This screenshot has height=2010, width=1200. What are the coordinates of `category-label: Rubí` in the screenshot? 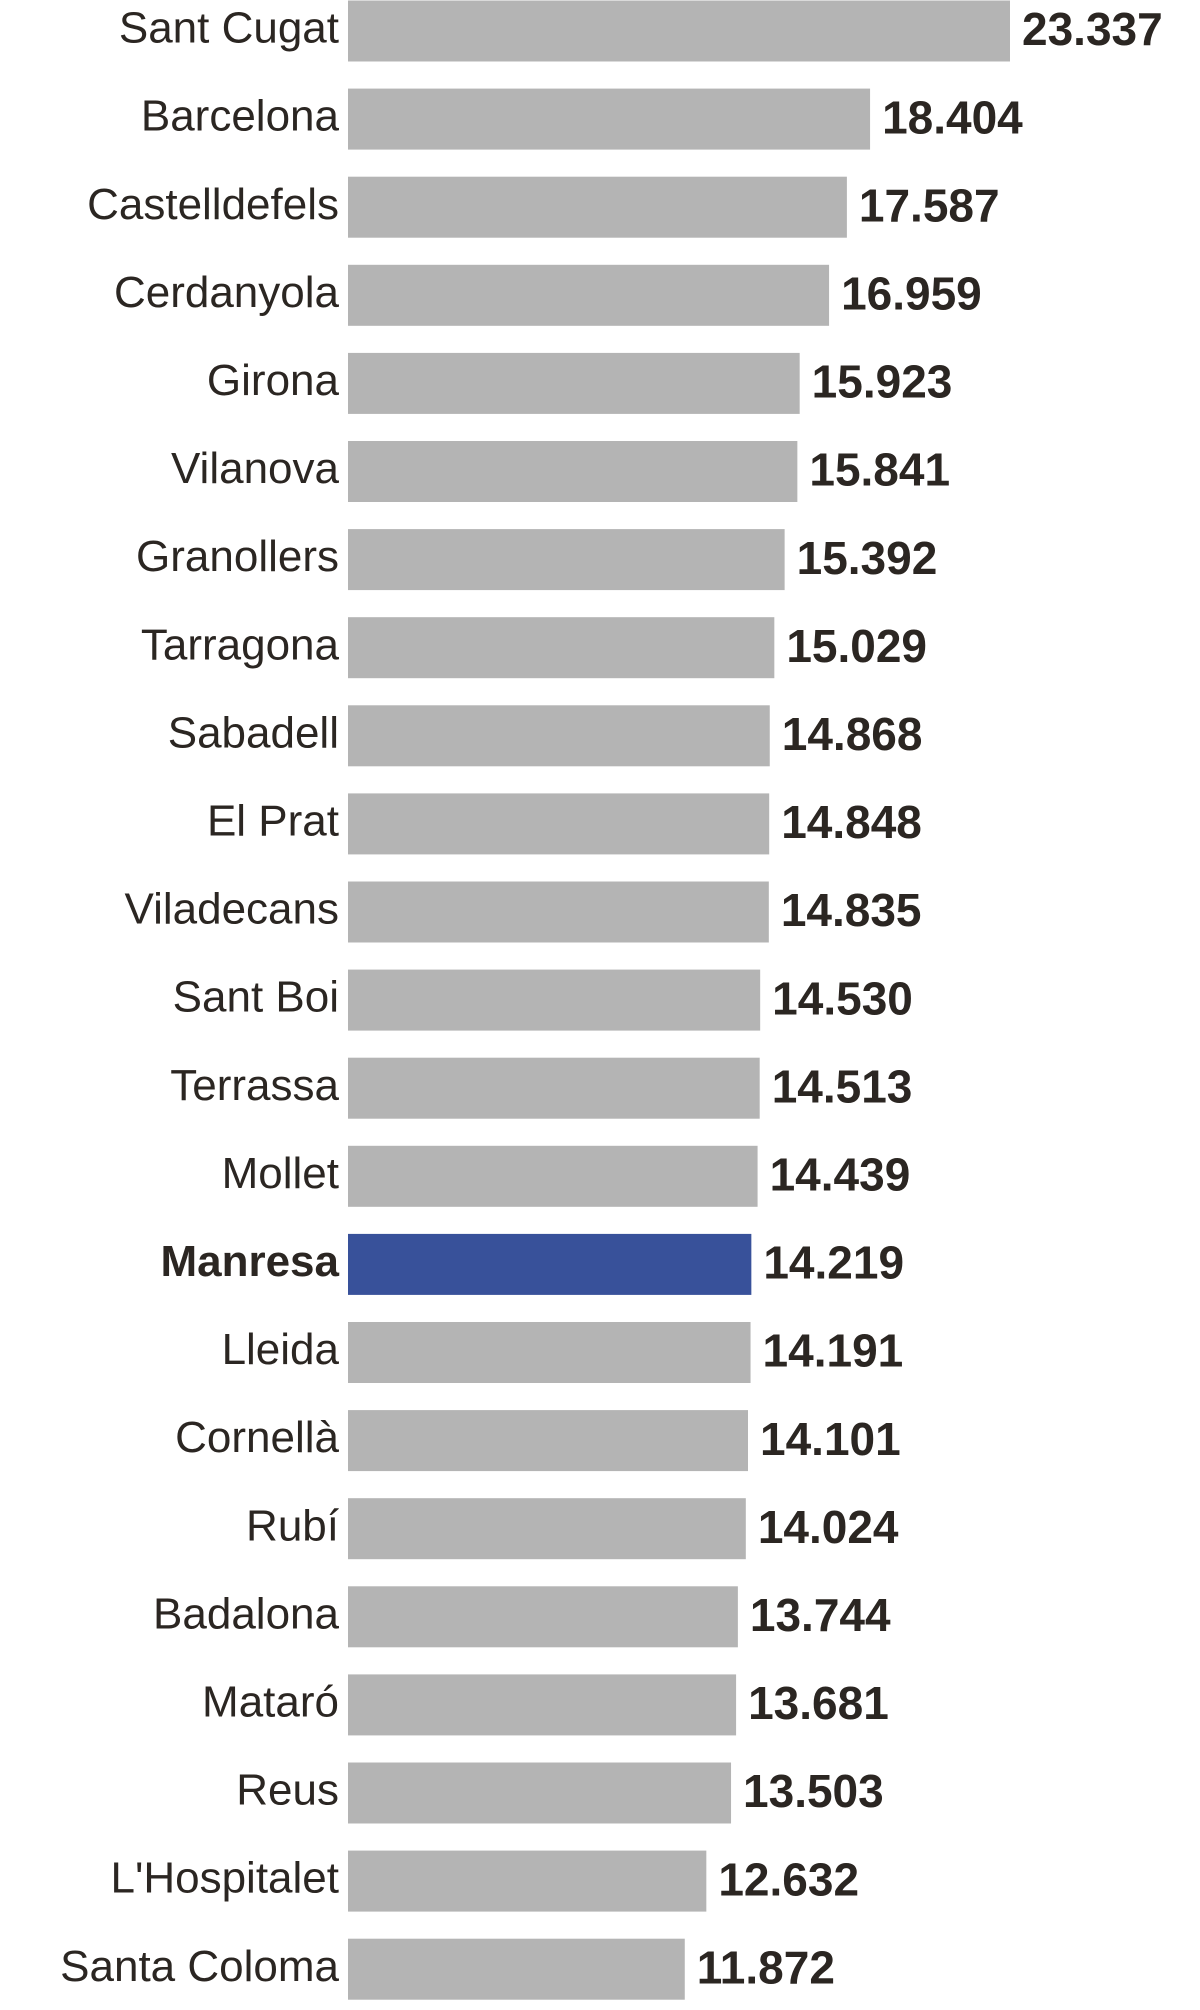 It's located at (293, 1525).